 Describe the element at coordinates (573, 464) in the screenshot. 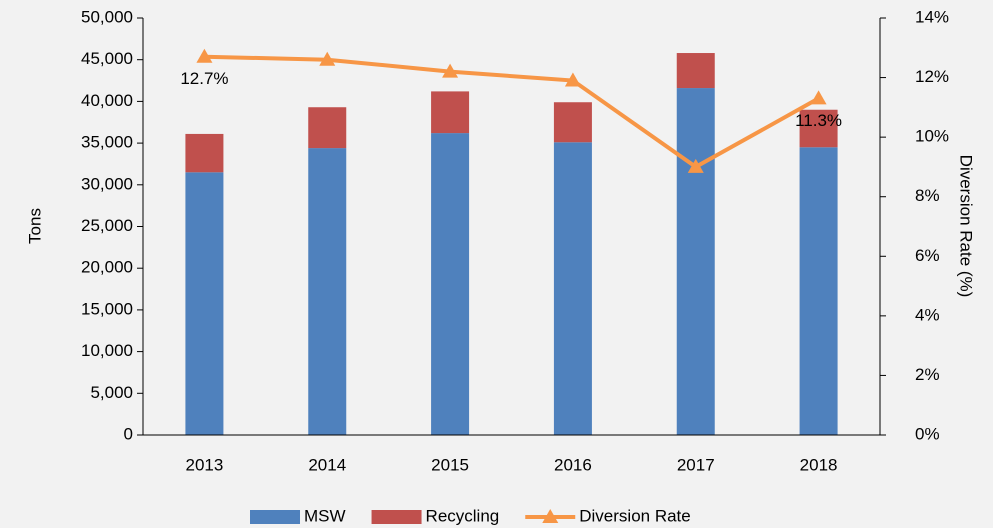

I see `x-tick-label: 2016` at that location.